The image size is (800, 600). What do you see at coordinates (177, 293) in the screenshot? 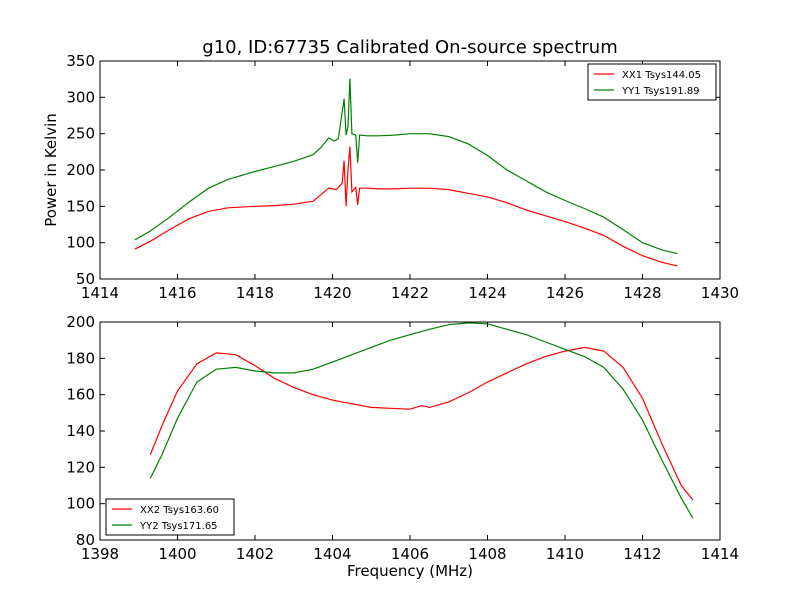
I see `x-tick-label: 1416` at bounding box center [177, 293].